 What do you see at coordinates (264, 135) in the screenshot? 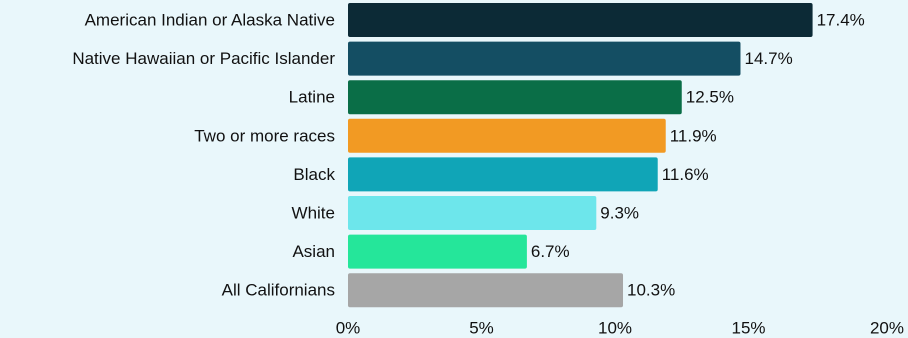
I see `category-label-two-or-more-races: Two or more races` at bounding box center [264, 135].